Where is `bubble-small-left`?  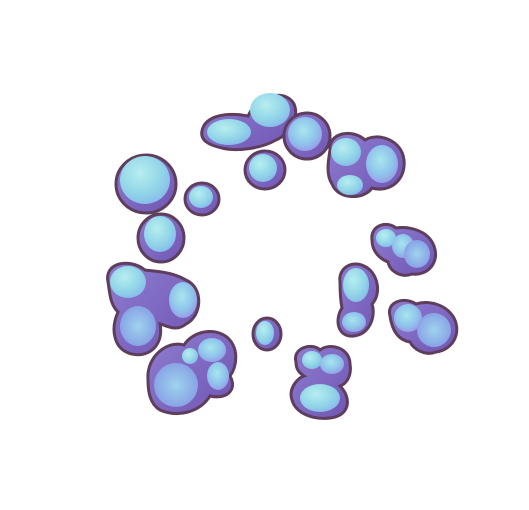 bubble-small-left is located at coordinates (202, 199).